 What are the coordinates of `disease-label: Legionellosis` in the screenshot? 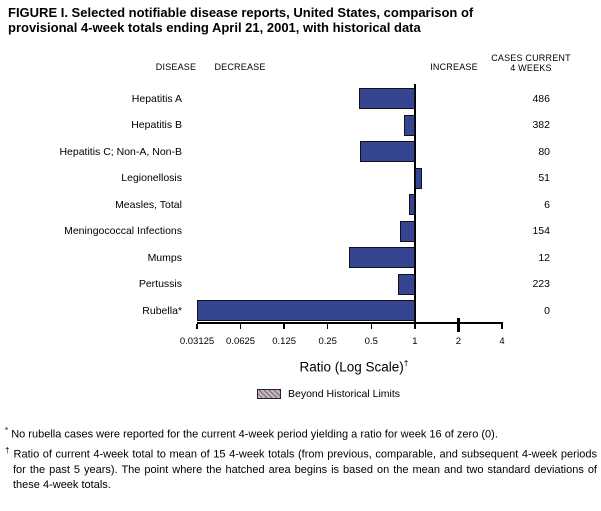 It's located at (151, 178).